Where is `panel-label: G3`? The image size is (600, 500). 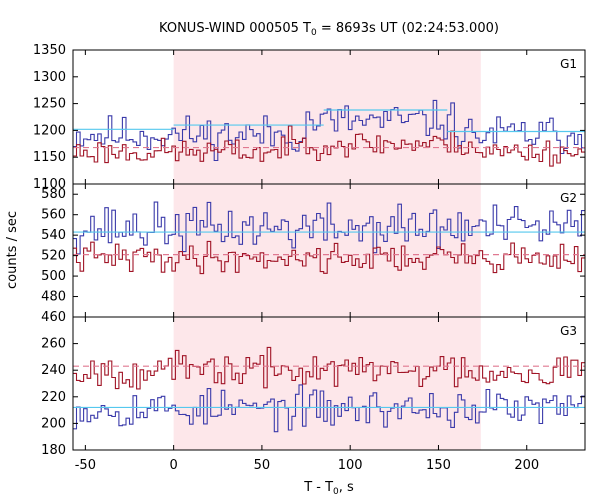
panel-label: G3 is located at coordinates (568, 331).